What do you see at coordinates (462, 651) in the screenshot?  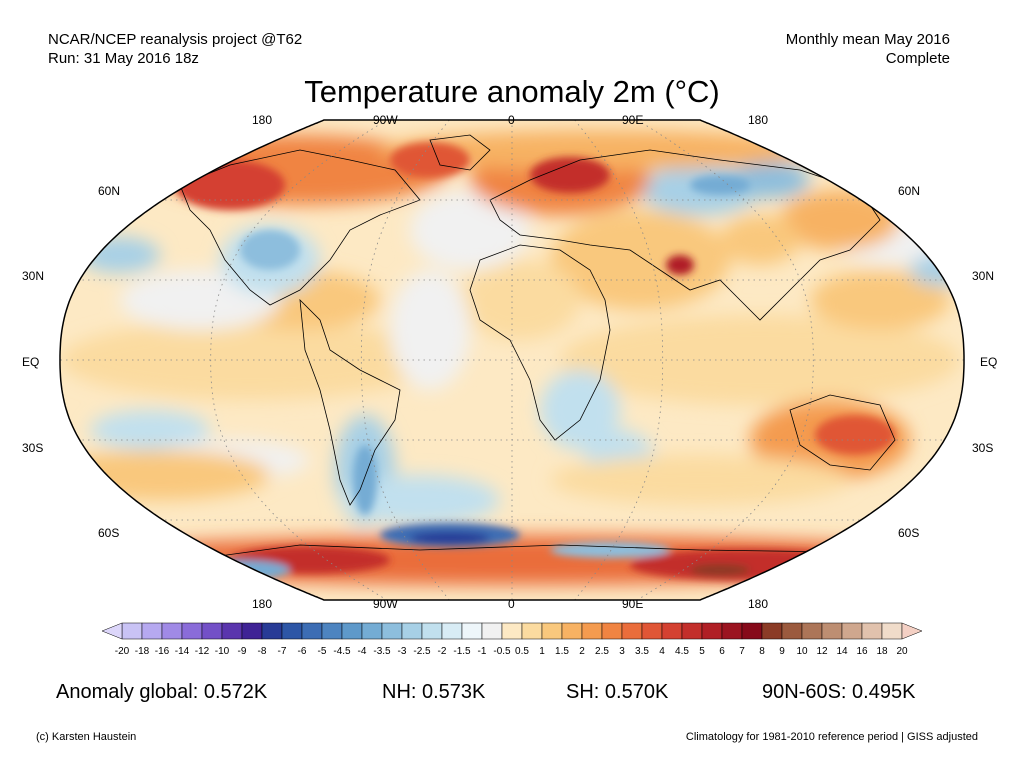 I see `colorbar-tick-label: -1.5` at bounding box center [462, 651].